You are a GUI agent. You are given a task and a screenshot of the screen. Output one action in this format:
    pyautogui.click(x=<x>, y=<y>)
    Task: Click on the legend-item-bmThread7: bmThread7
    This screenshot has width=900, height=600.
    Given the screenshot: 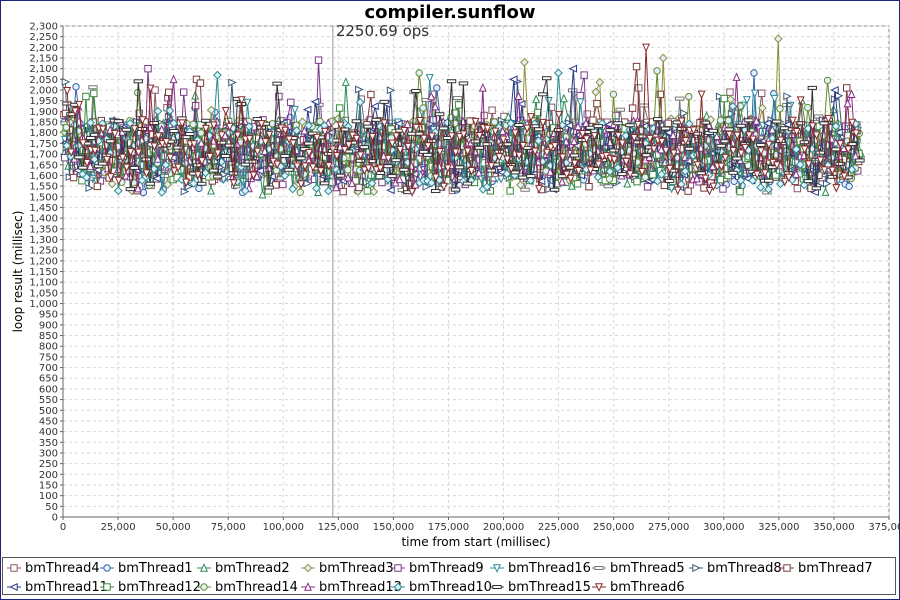 What is the action you would take?
    pyautogui.click(x=826, y=568)
    